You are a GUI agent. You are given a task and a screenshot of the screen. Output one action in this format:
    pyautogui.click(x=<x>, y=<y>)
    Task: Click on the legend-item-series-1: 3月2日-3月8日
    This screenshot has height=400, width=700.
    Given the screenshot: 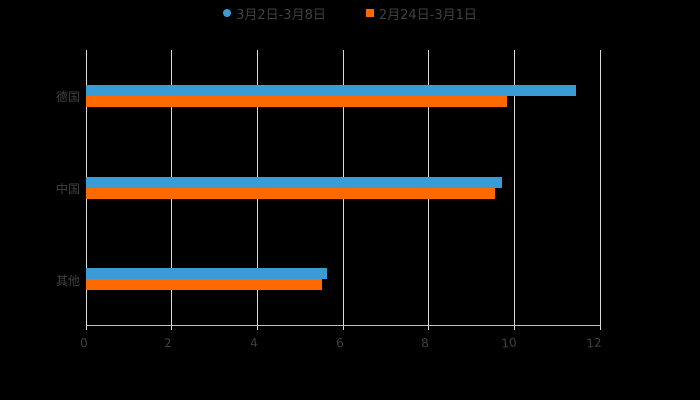 What is the action you would take?
    pyautogui.click(x=274, y=13)
    